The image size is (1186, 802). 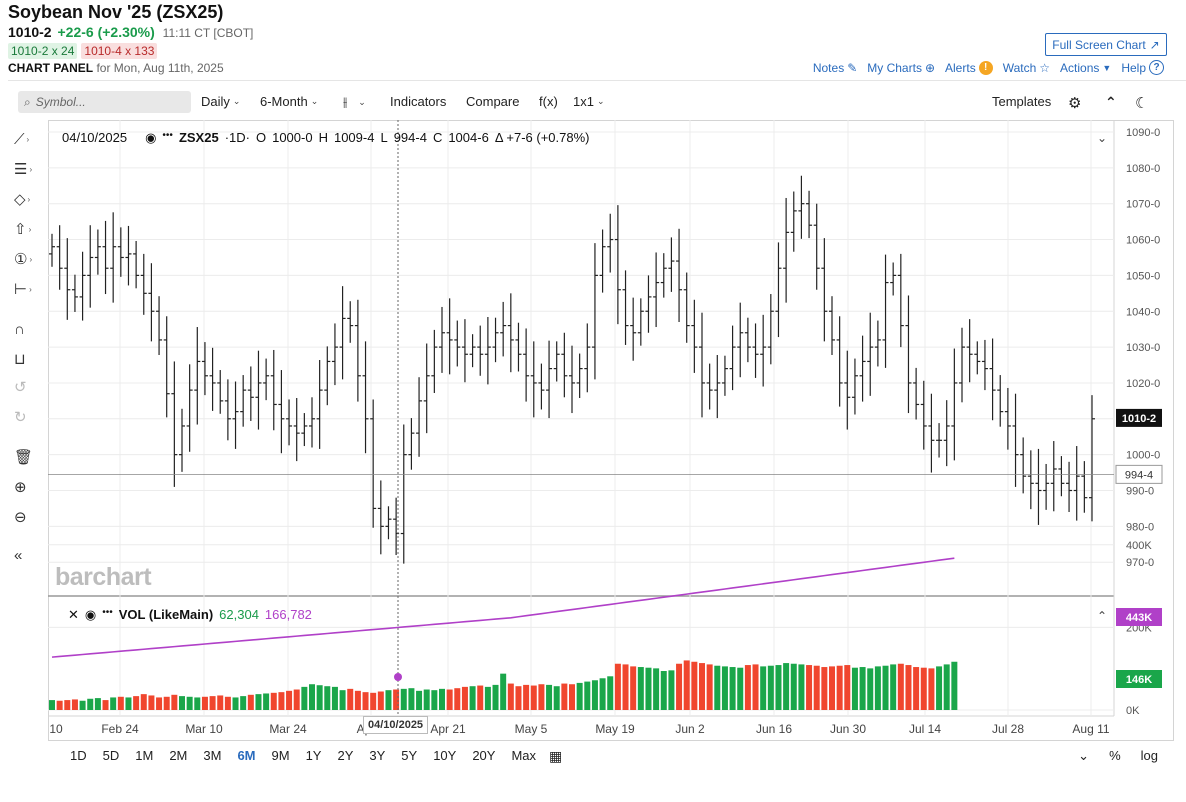 What do you see at coordinates (589, 101) in the screenshot?
I see `layout-select: 1x1 ⌄` at bounding box center [589, 101].